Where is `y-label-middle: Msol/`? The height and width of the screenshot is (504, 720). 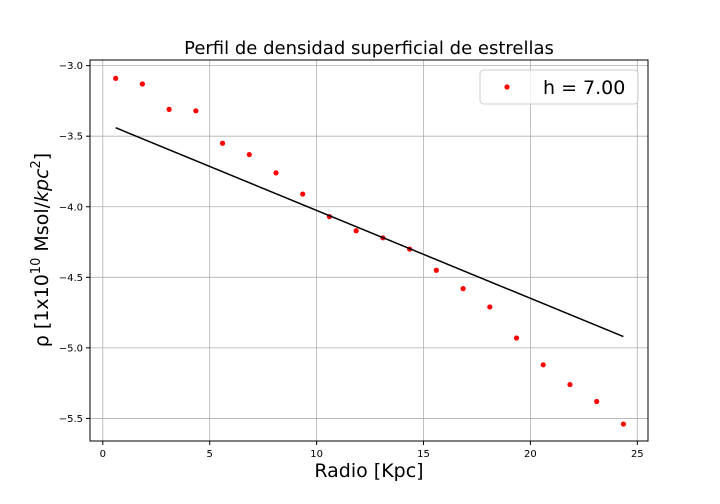
y-label-middle: Msol/ is located at coordinates (42, 229).